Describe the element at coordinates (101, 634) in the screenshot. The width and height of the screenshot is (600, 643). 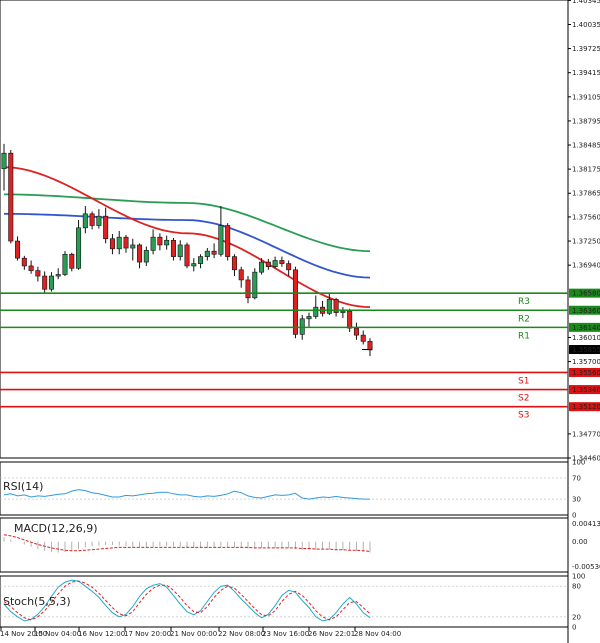
I see `x-tick-label: 16 Nov 12:00` at that location.